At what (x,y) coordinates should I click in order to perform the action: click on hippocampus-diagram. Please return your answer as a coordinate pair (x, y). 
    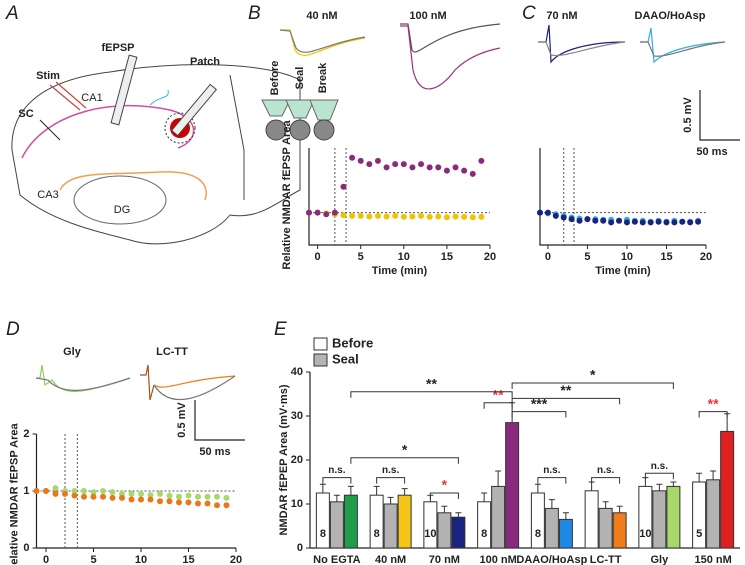
    Looking at the image, I should click on (156, 149).